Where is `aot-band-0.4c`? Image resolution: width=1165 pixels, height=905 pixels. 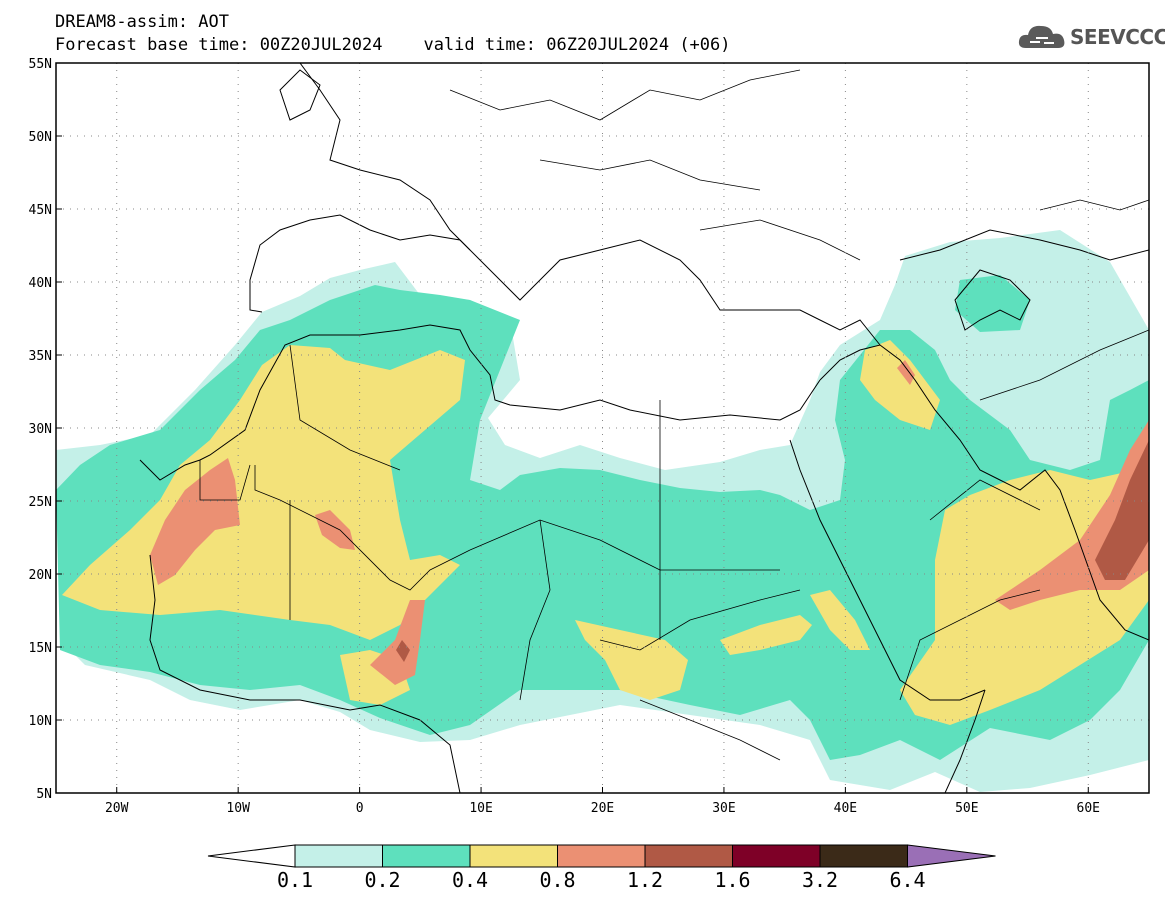
aot-band-0.4c is located at coordinates (766, 635).